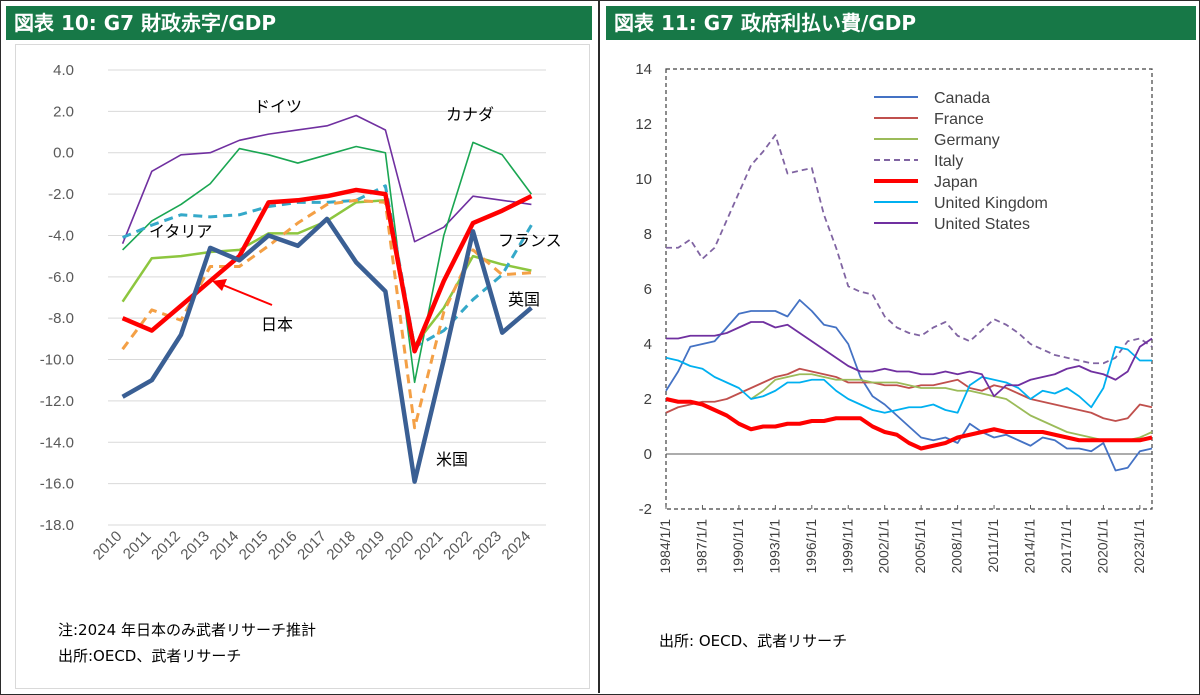 This screenshot has width=1200, height=695. I want to click on x-tick-label: 2023, so click(487, 546).